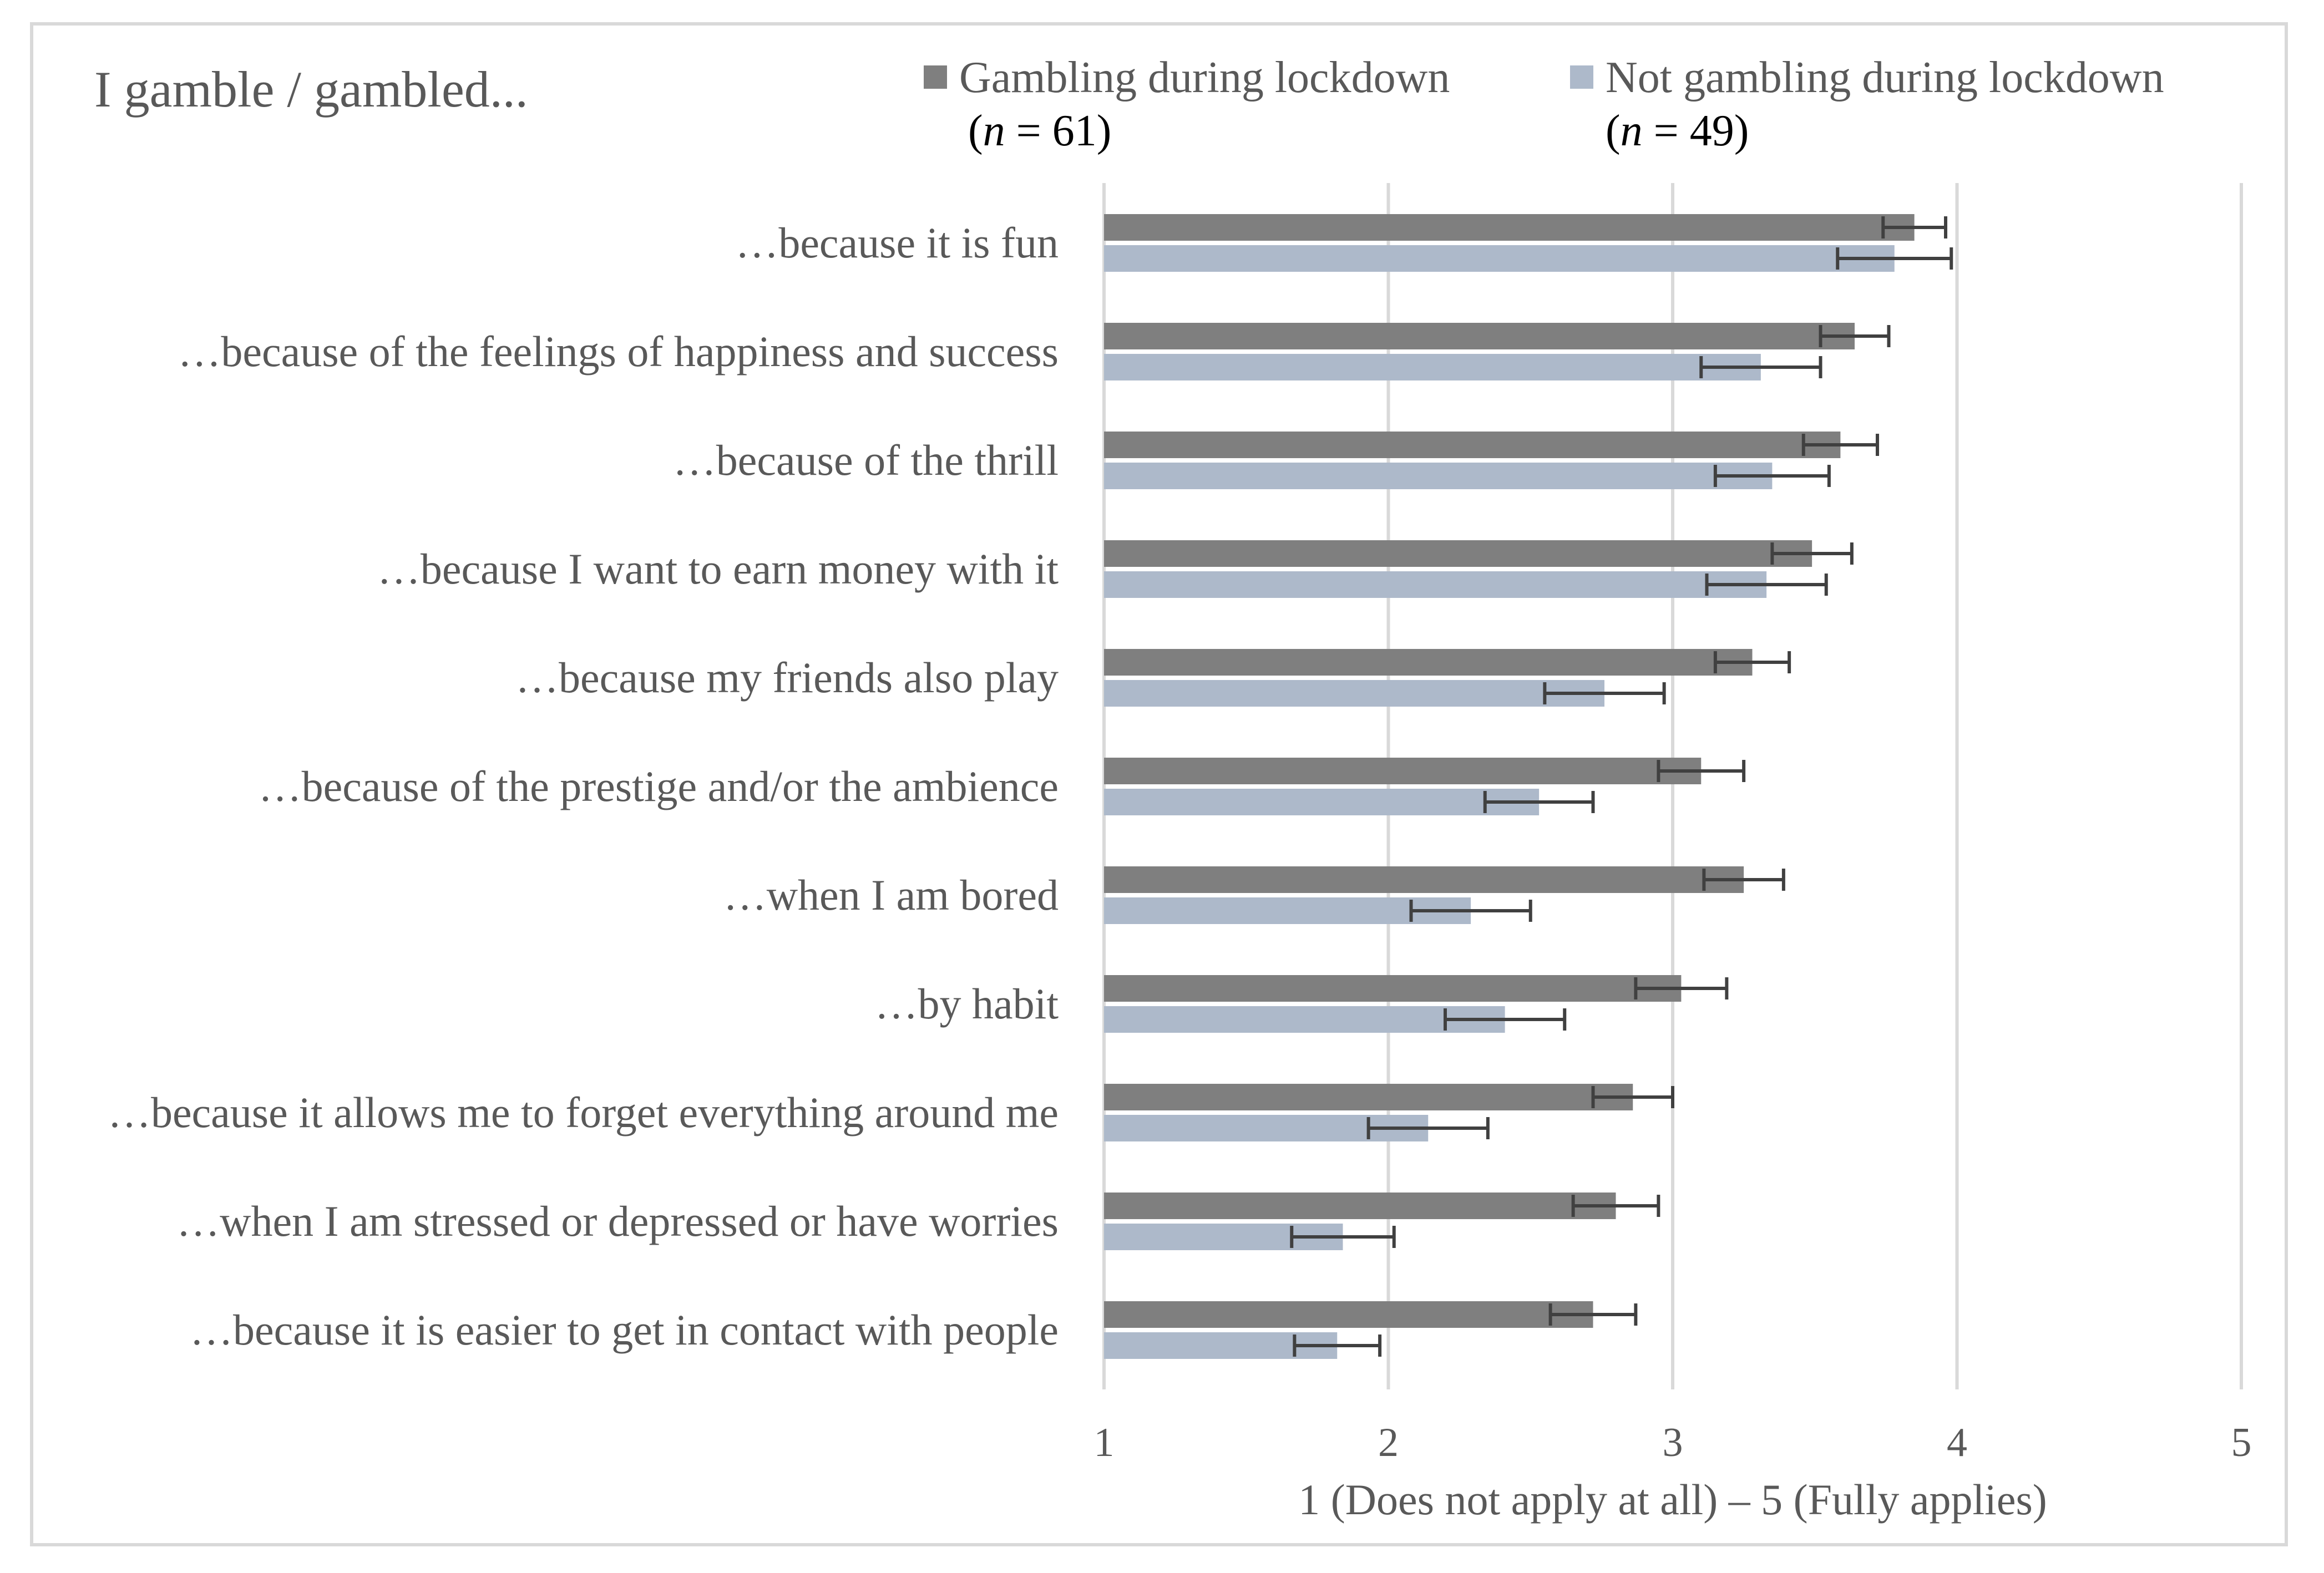 Image resolution: width=2324 pixels, height=1573 pixels. I want to click on category-label-2: …because of the thrill, so click(866, 460).